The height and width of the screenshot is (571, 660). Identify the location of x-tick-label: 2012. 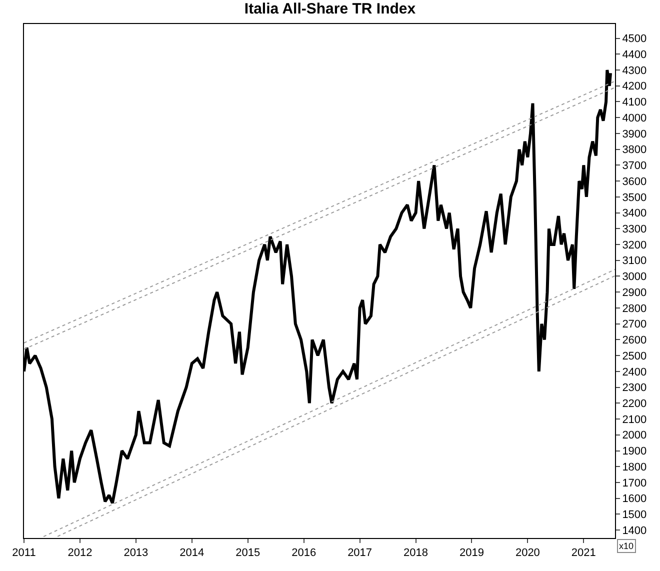
(80, 553).